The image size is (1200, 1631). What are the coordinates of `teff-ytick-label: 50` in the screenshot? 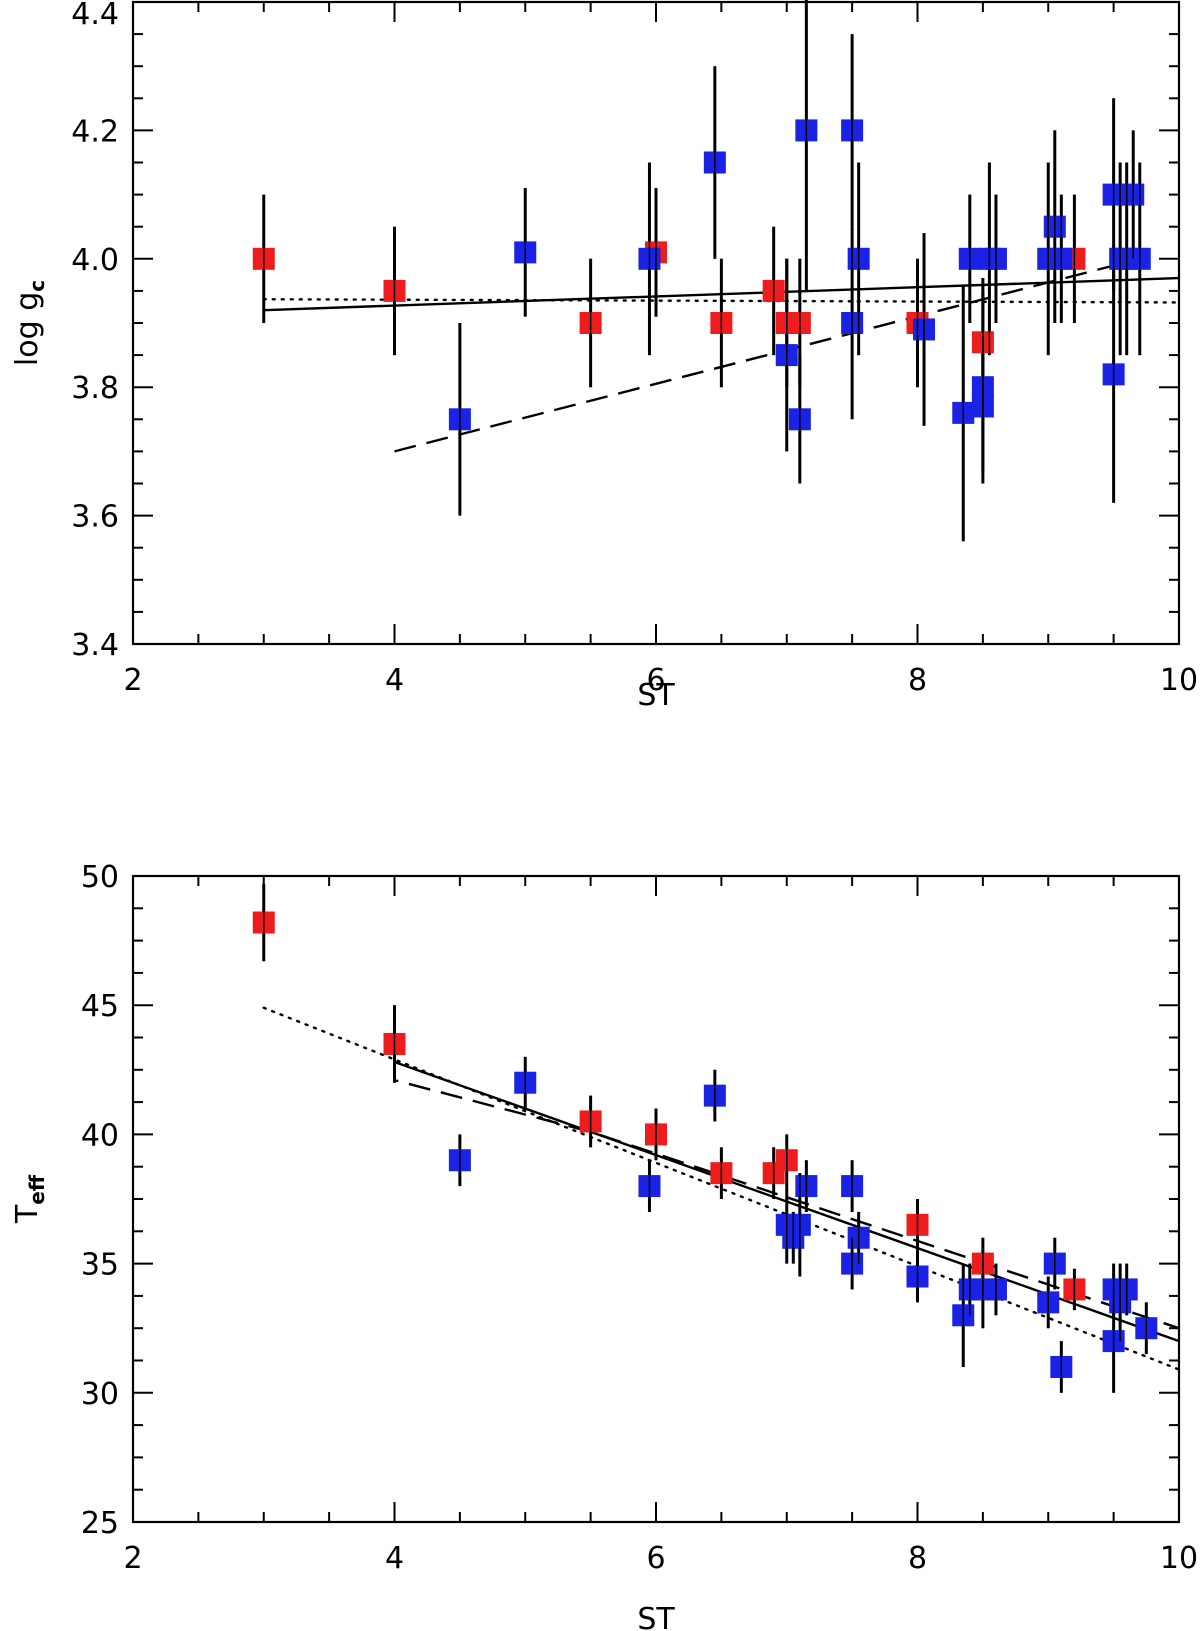 It's located at (100, 877).